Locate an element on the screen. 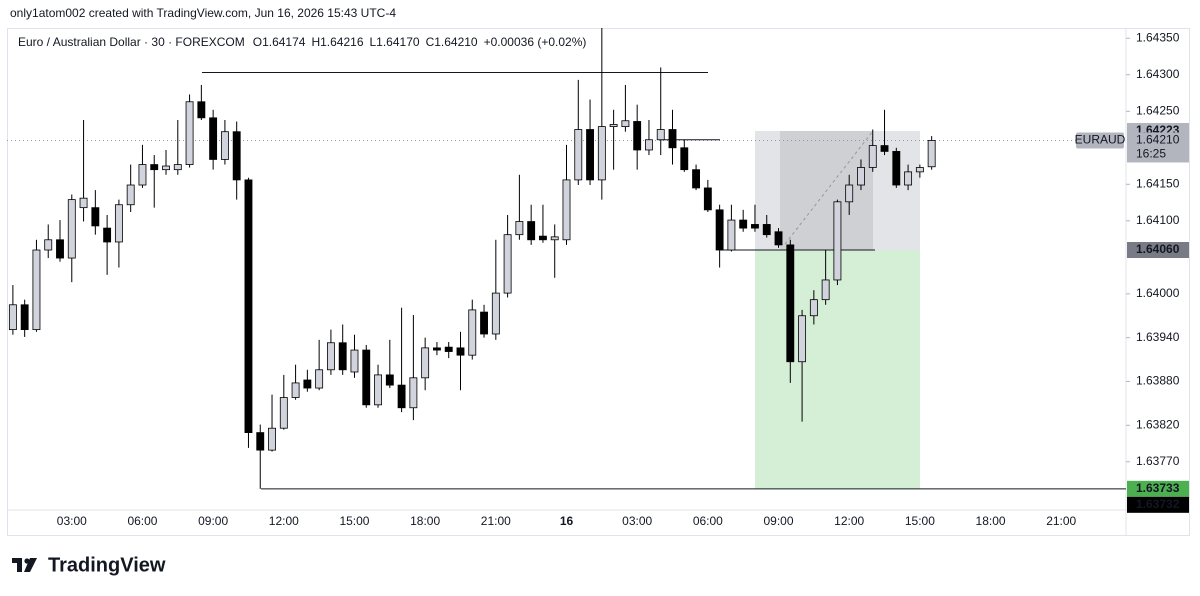 The height and width of the screenshot is (596, 1200). price-badge-label: 1.63732 is located at coordinates (1158, 504).